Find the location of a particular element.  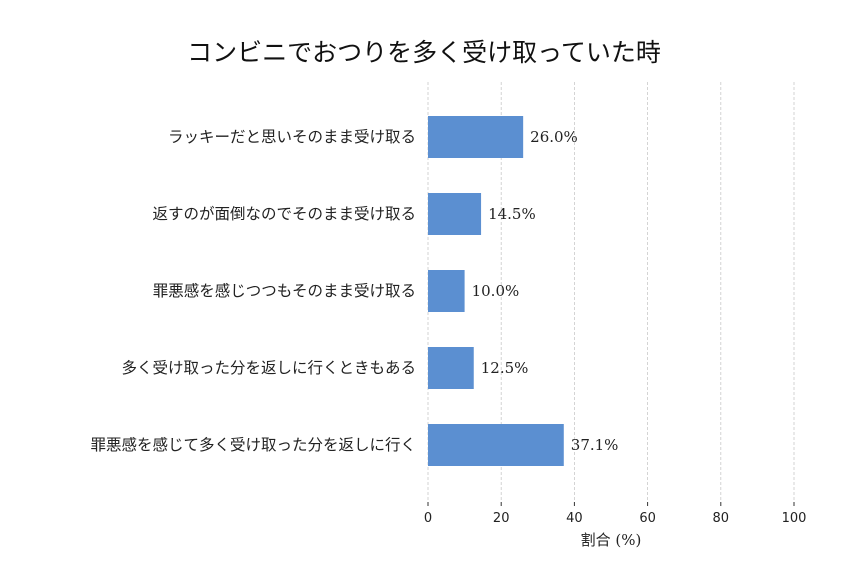

x-axis-title: 割合 (%) is located at coordinates (611, 540).